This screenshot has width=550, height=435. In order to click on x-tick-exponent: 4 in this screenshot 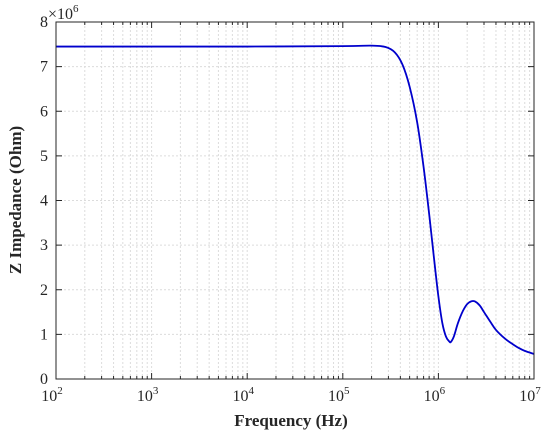, I will do `click(251, 391)`.